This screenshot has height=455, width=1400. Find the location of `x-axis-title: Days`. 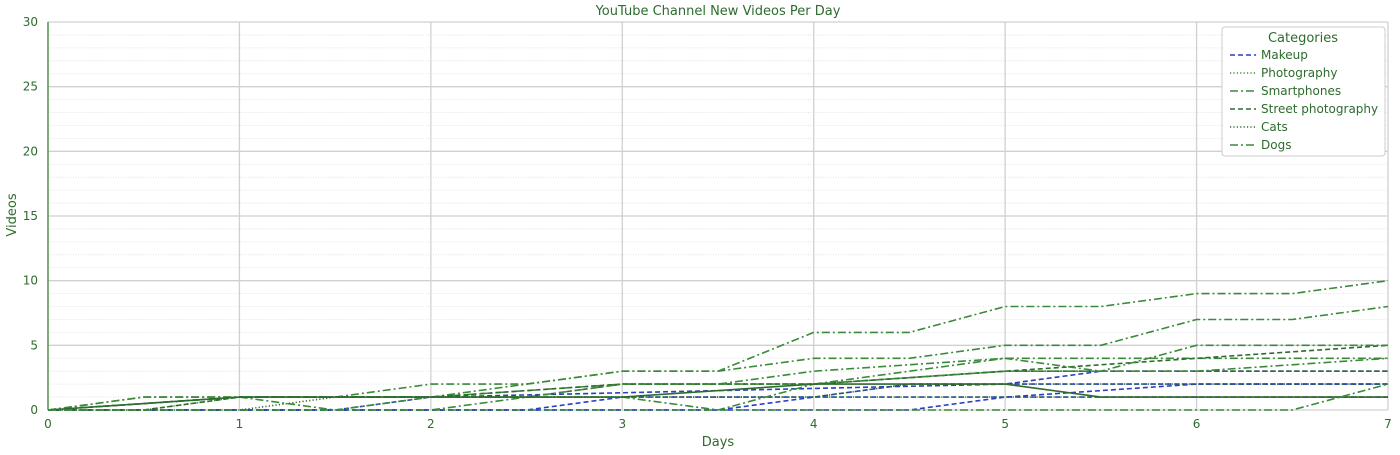

x-axis-title: Days is located at coordinates (718, 442).